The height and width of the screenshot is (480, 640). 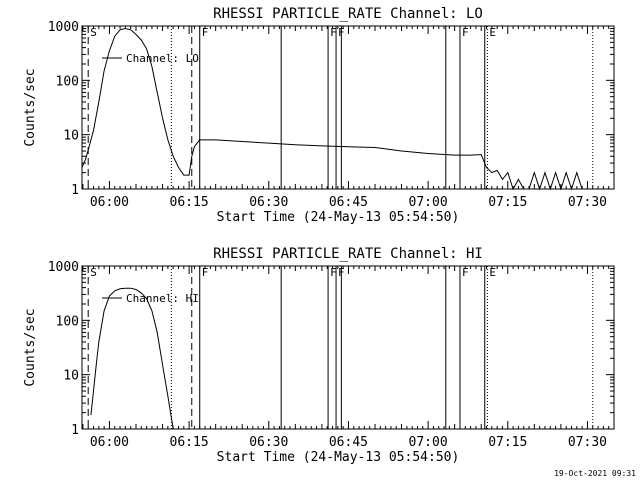 I want to click on chart-title: RHESSI PARTICLE_RATE Channel: LO, so click(x=348, y=14).